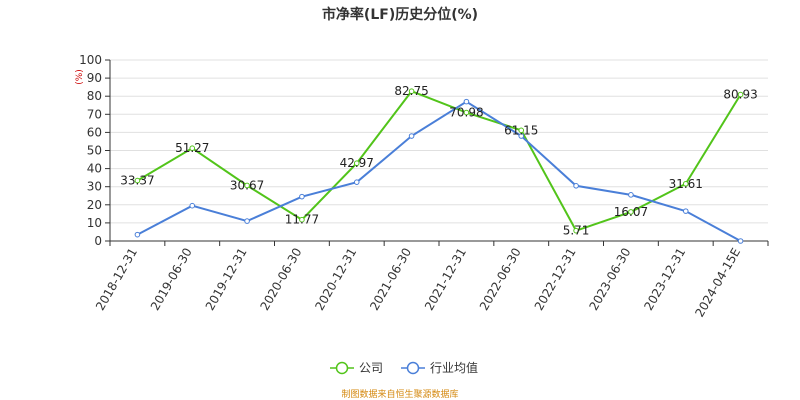 The image size is (800, 400). Describe the element at coordinates (80, 77) in the screenshot. I see `y-axis-unit: (%)` at that location.